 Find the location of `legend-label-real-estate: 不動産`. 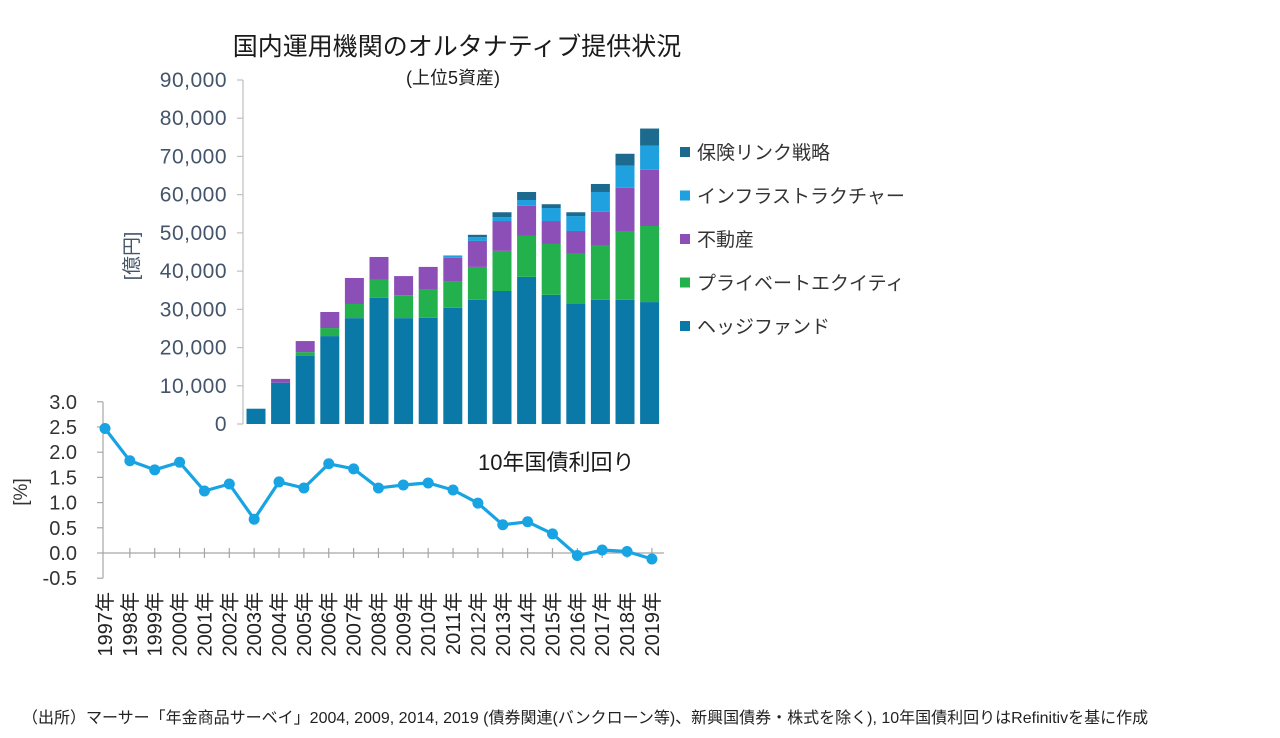

legend-label-real-estate: 不動産 is located at coordinates (725, 240).